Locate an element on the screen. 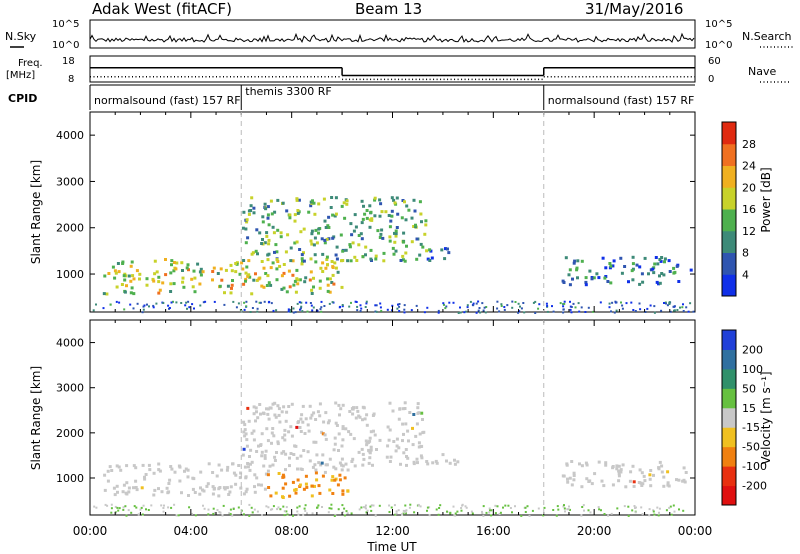 The width and height of the screenshot is (800, 554). x-tick-label: 08:00 is located at coordinates (291, 531).